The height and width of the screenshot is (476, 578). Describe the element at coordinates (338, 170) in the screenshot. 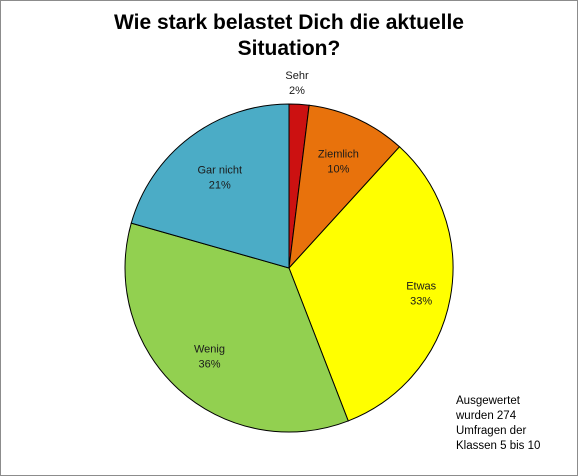

I see `slice-value-label-ziemlich: 10%` at that location.